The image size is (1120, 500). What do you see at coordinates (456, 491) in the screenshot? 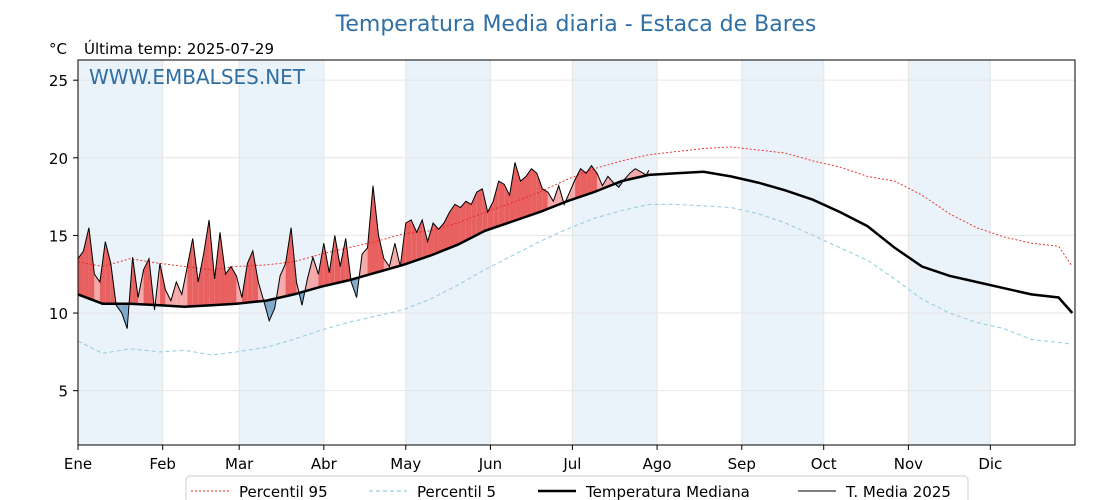
I see `legend-label: Percentil 5` at bounding box center [456, 491].